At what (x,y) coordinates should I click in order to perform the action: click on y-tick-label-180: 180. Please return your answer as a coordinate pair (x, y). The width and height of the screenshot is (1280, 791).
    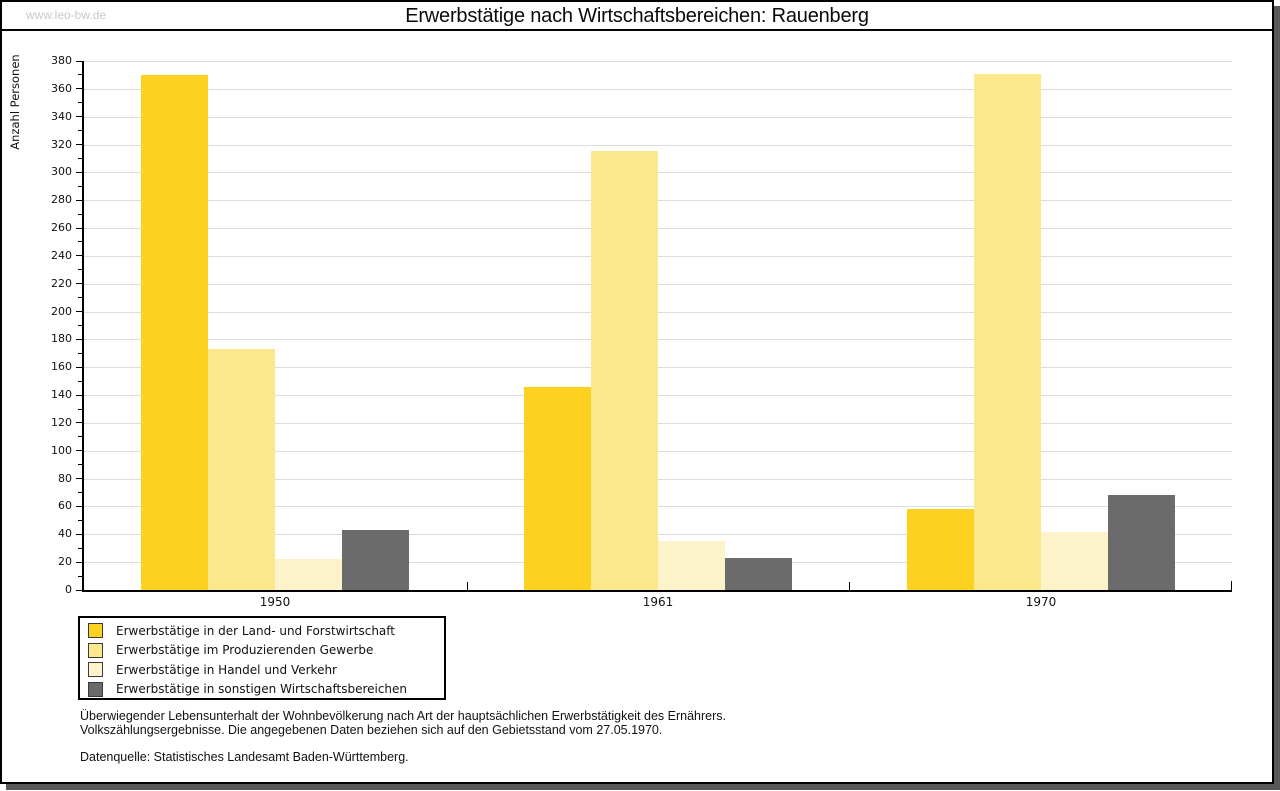
    Looking at the image, I should click on (61, 339).